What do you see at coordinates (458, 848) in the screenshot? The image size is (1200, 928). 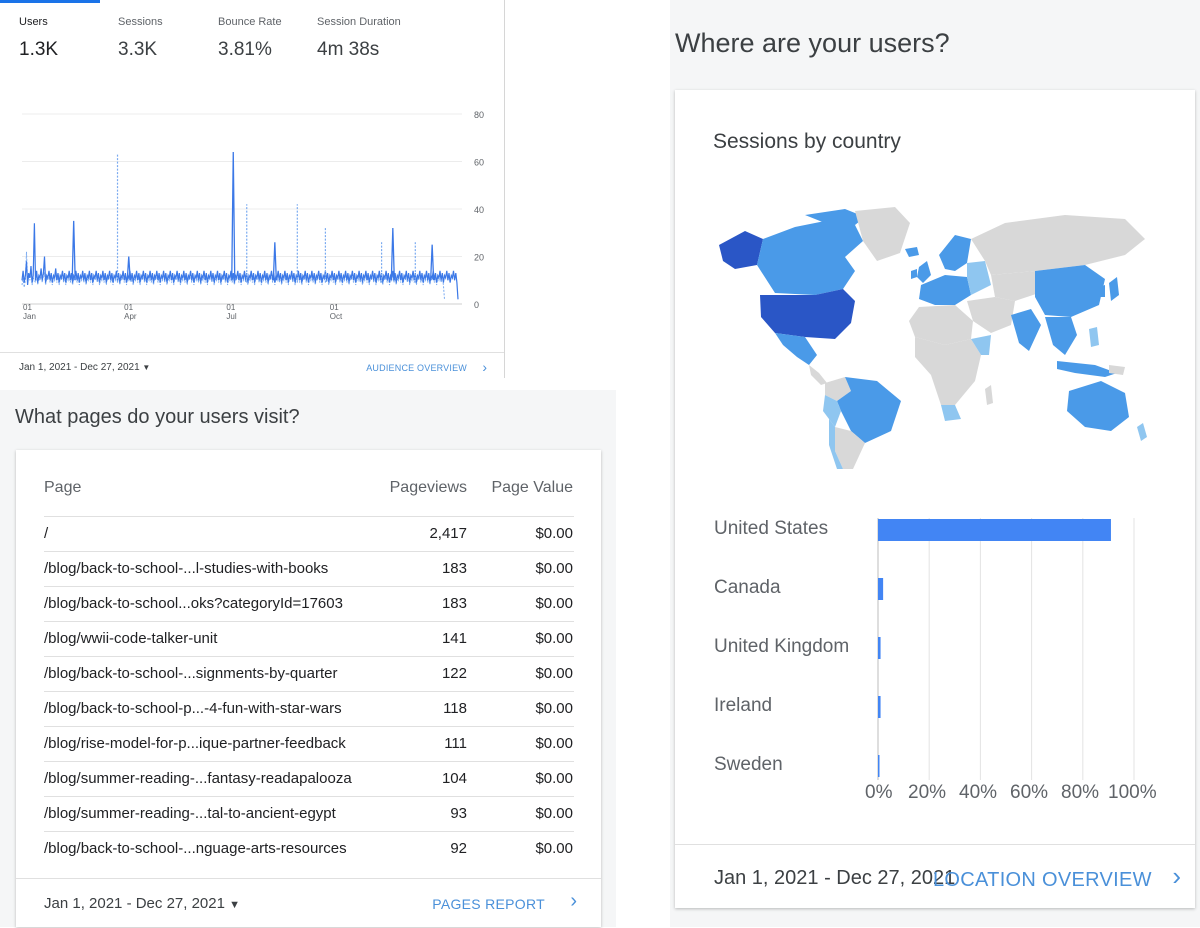 I see `pageviews-cell: 92` at bounding box center [458, 848].